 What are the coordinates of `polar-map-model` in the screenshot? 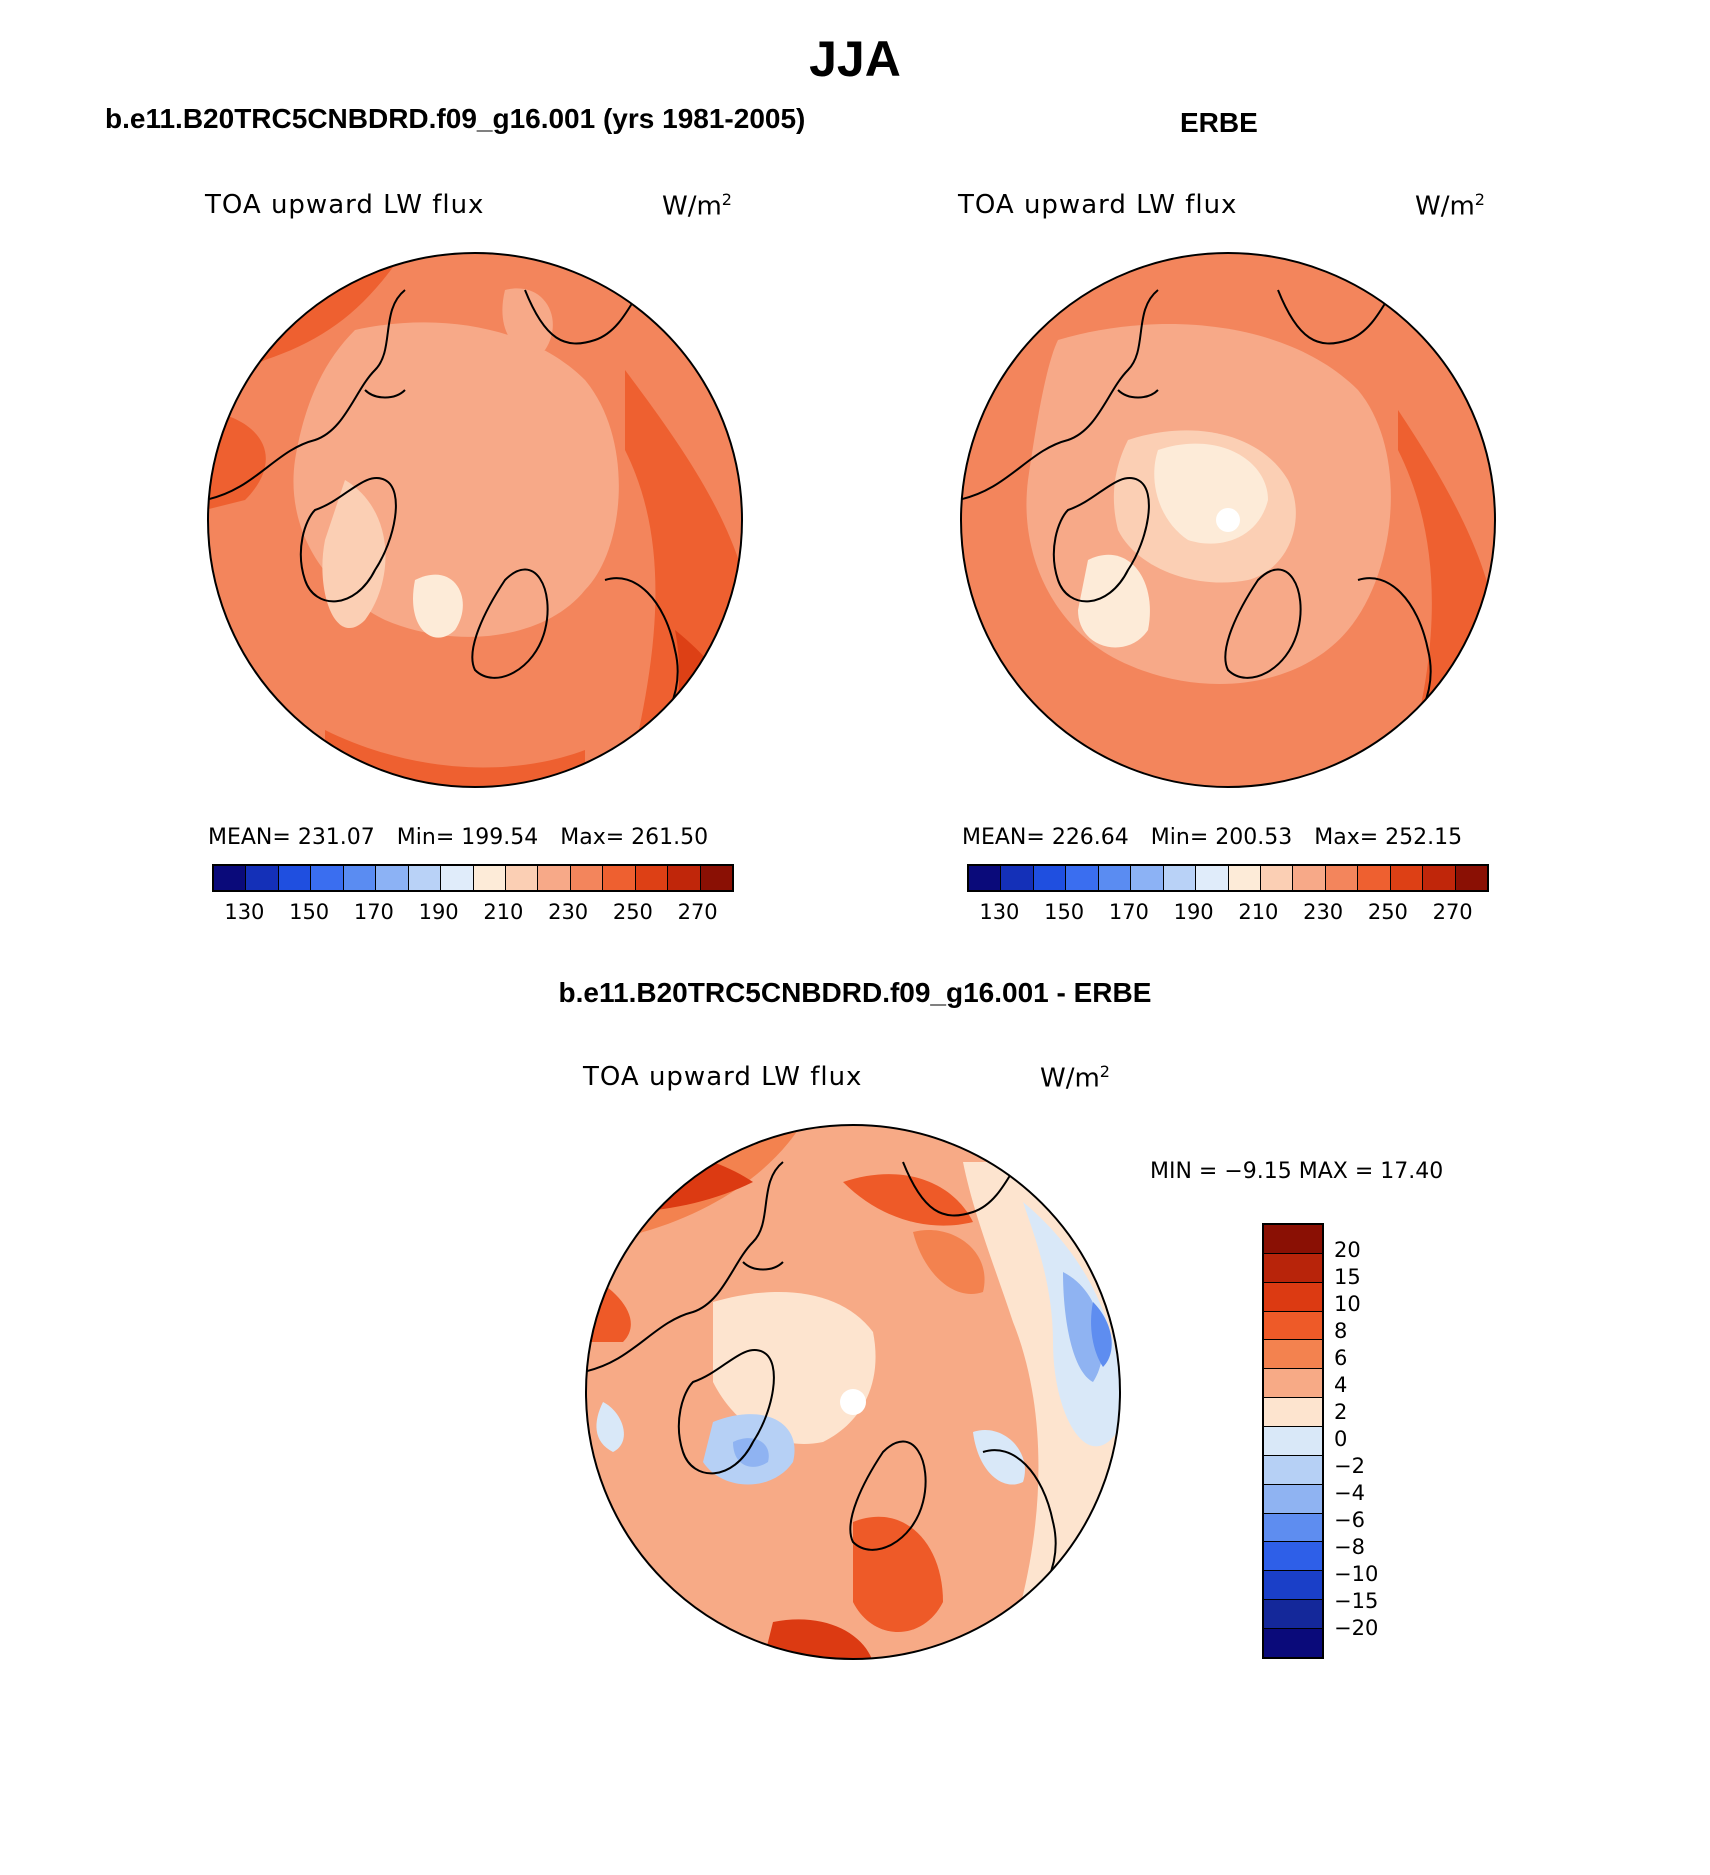 It's located at (475, 520).